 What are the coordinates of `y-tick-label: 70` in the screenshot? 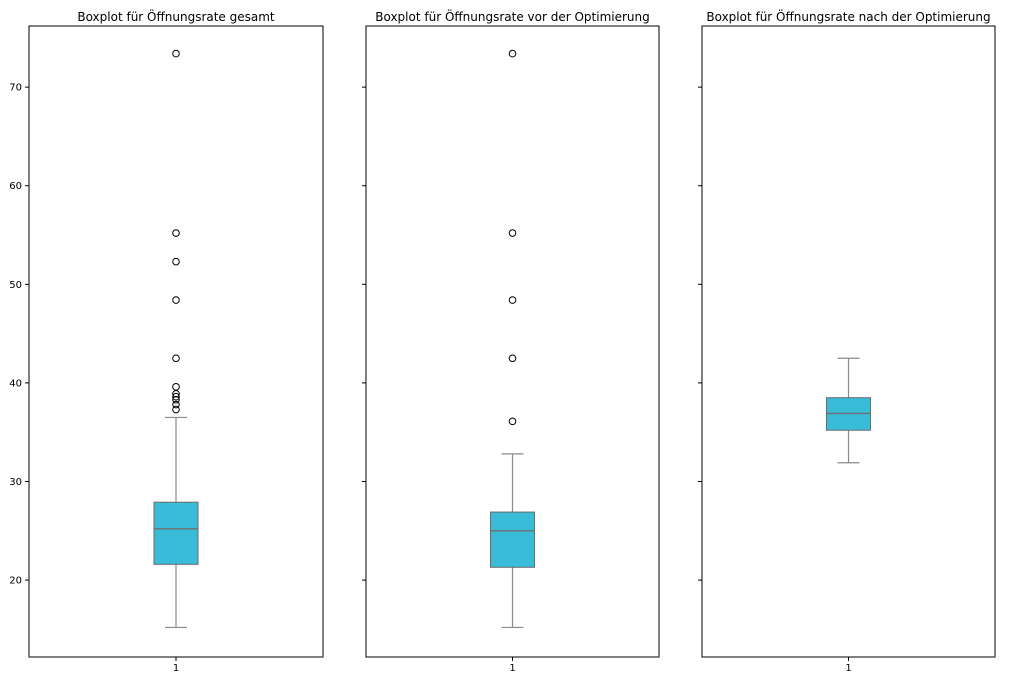 It's located at (15, 88).